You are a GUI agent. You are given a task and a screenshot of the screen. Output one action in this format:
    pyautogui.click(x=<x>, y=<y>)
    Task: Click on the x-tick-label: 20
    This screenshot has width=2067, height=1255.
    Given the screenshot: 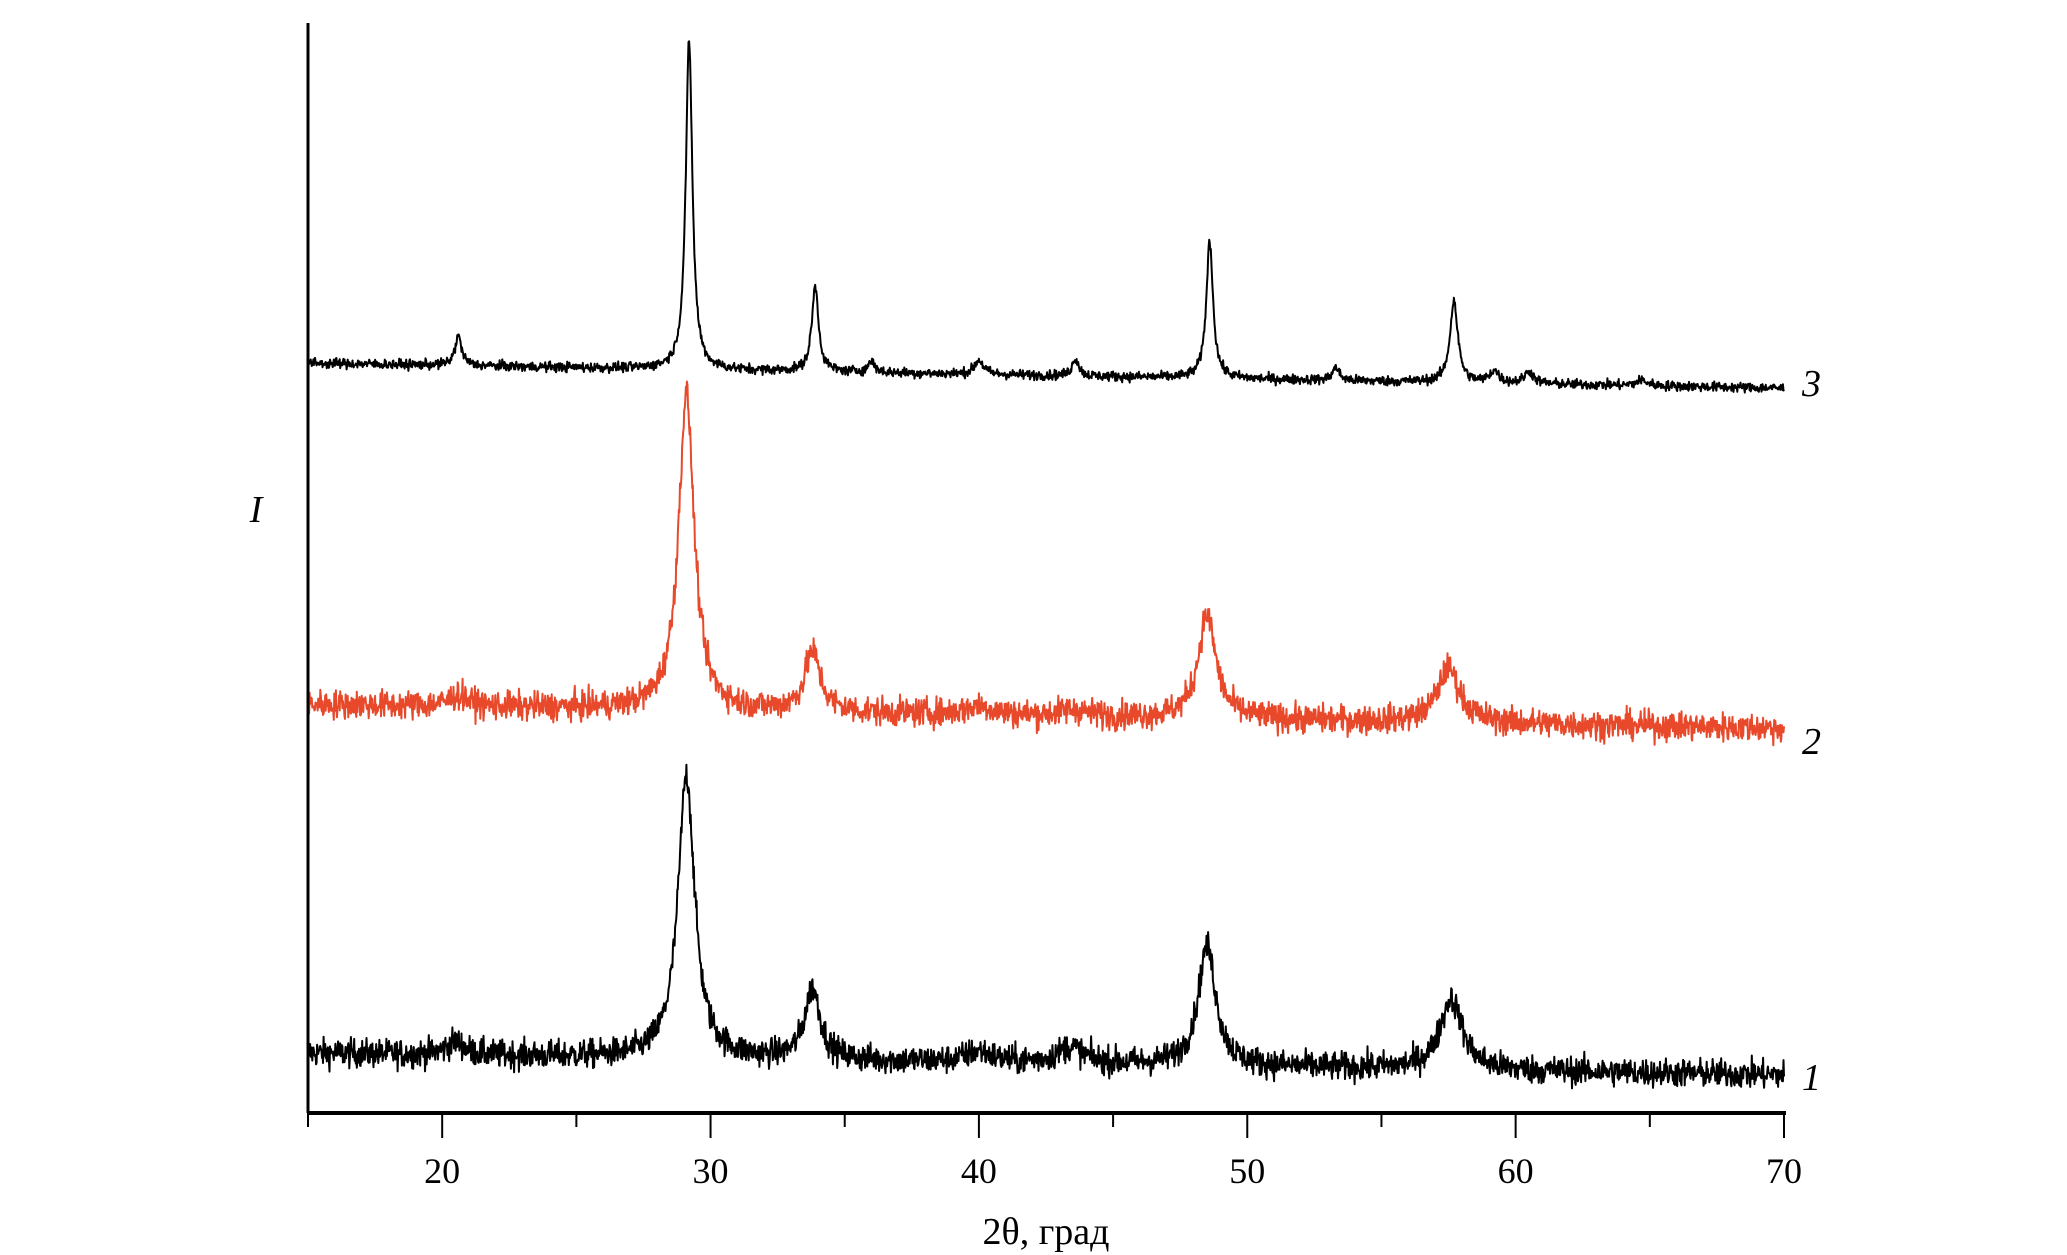 What is the action you would take?
    pyautogui.click(x=442, y=1171)
    